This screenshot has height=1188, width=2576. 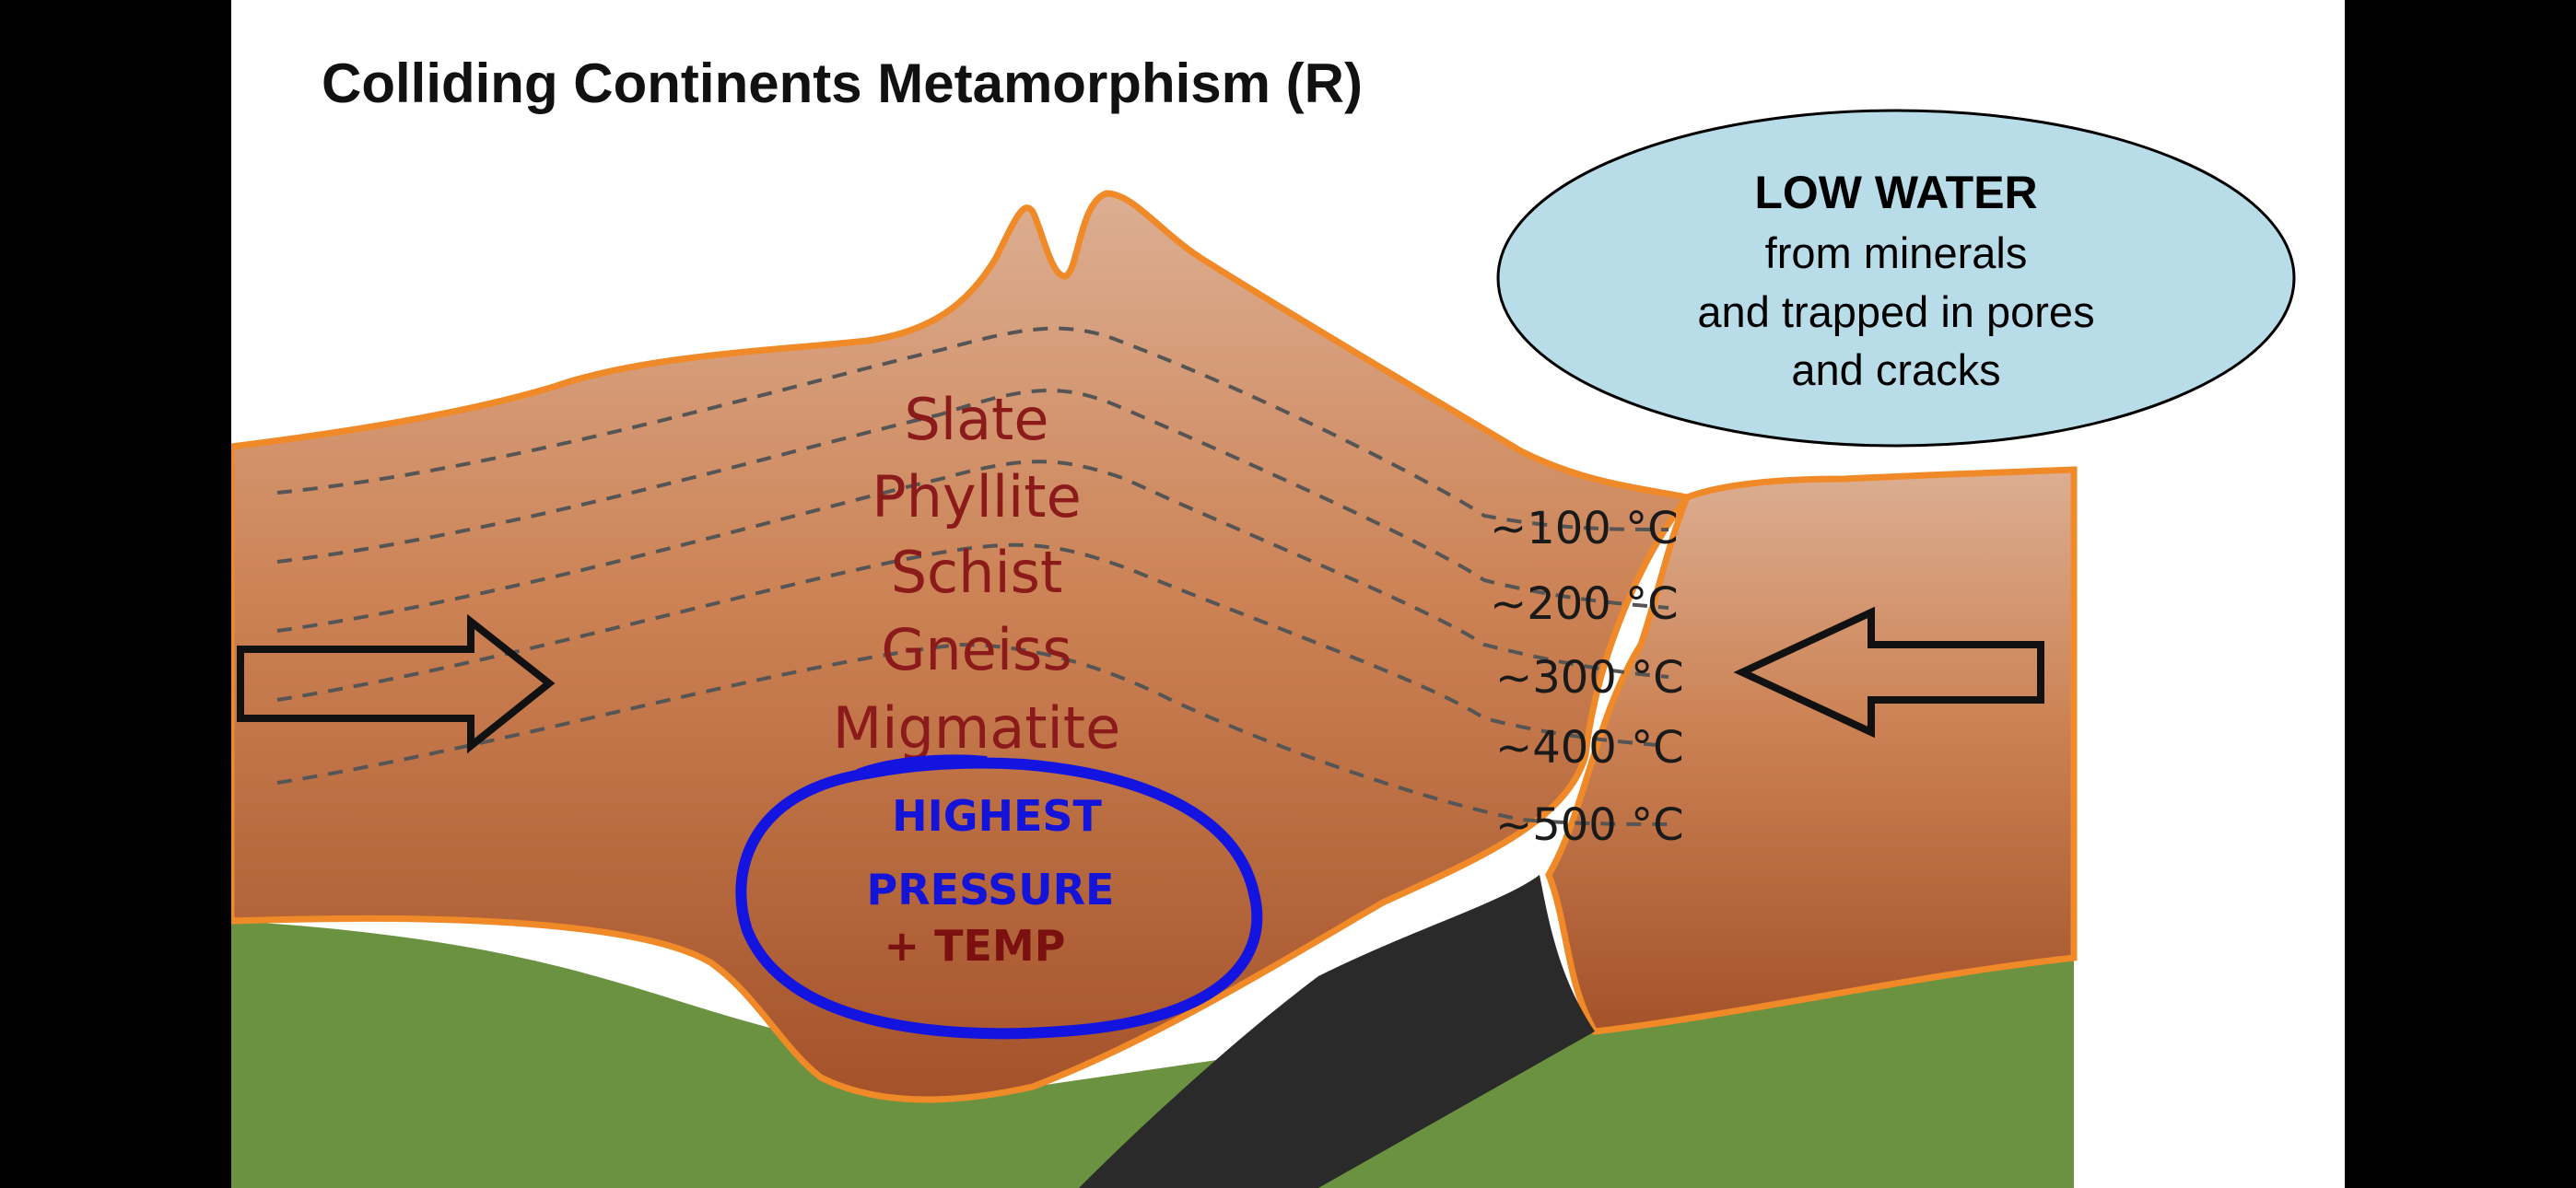 I want to click on water-line-1: from minerals, so click(x=1897, y=253).